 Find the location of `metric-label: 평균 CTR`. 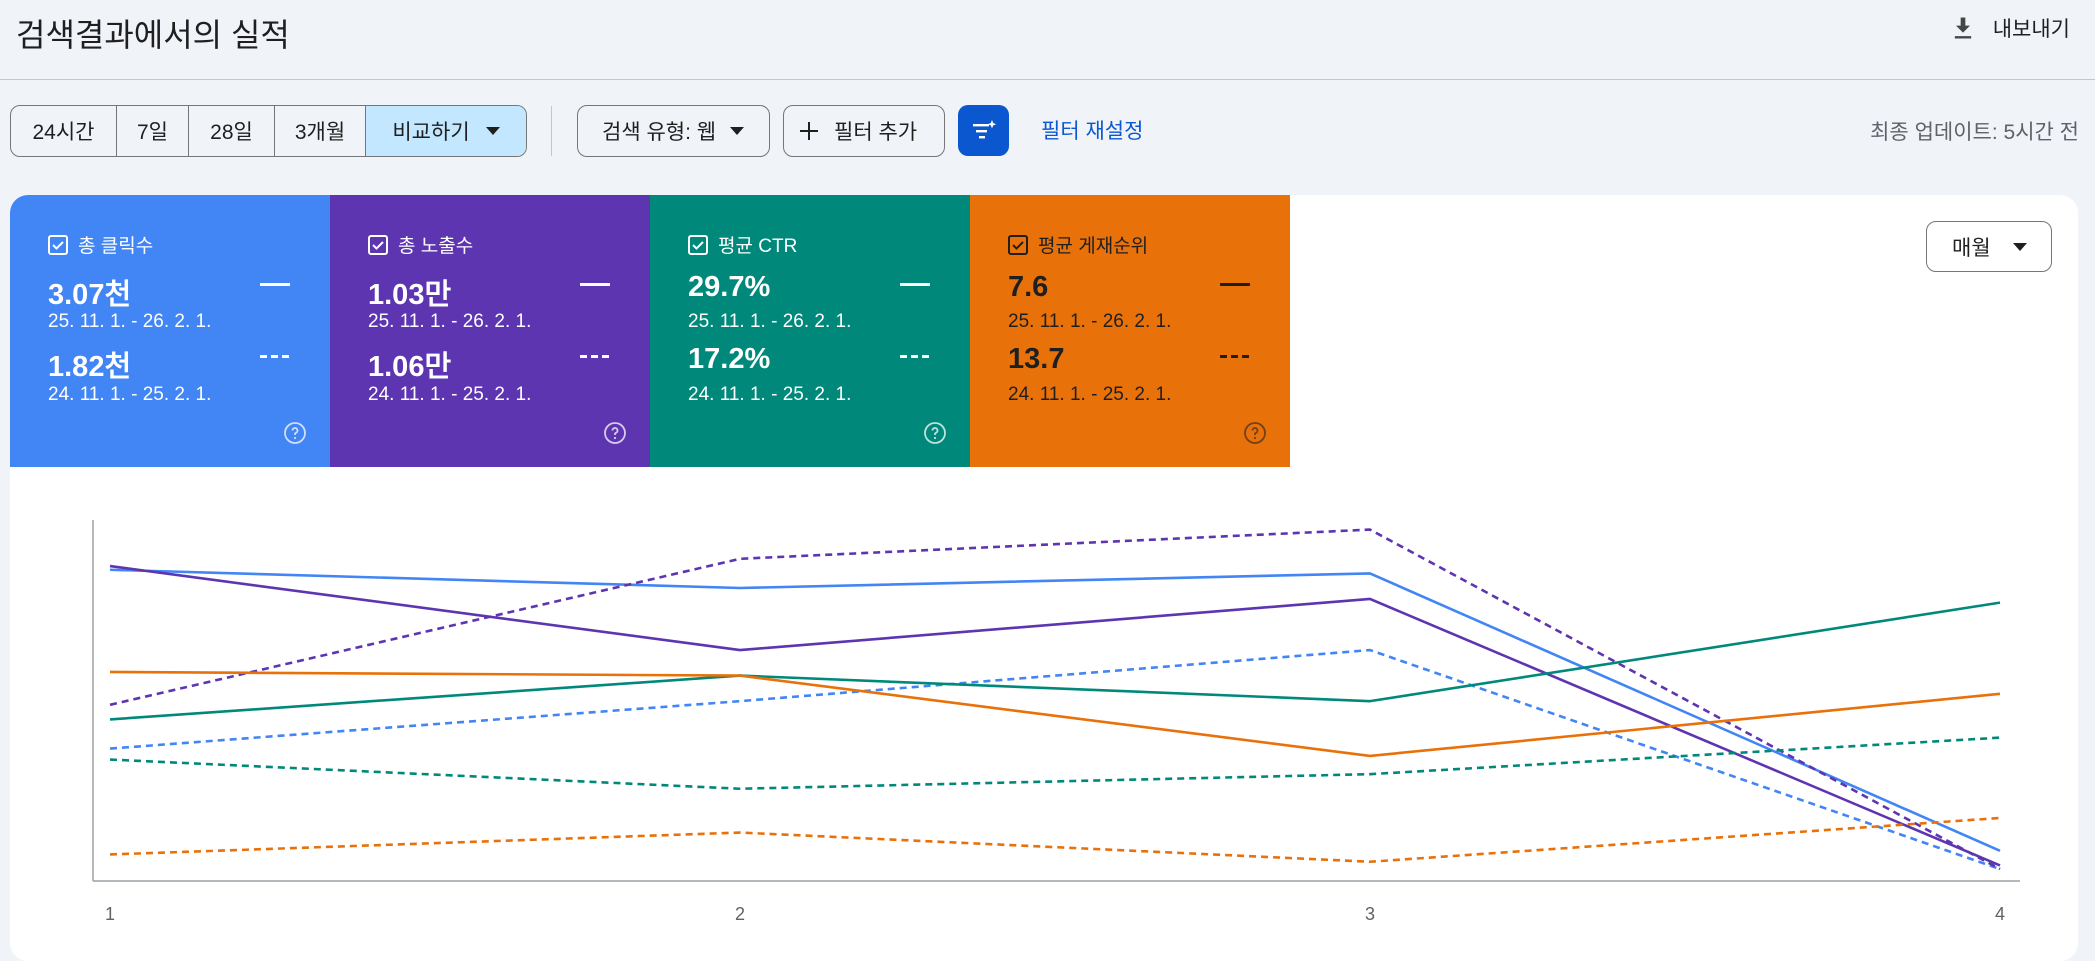

metric-label: 평균 CTR is located at coordinates (758, 246).